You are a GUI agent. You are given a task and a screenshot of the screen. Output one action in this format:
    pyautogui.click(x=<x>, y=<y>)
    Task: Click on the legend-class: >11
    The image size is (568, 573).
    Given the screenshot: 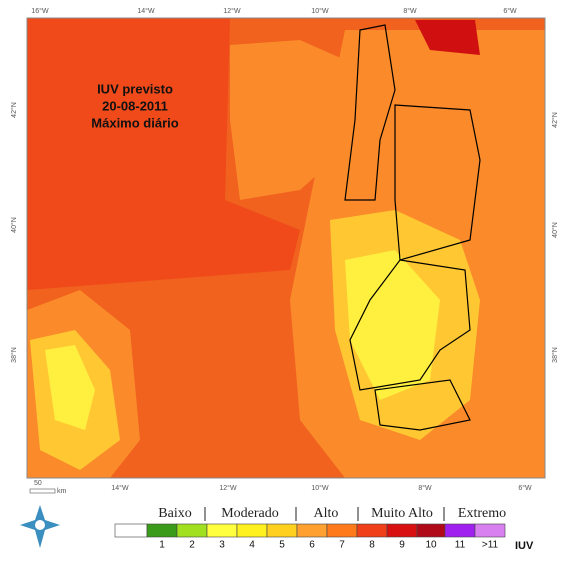 What is the action you would take?
    pyautogui.click(x=490, y=545)
    